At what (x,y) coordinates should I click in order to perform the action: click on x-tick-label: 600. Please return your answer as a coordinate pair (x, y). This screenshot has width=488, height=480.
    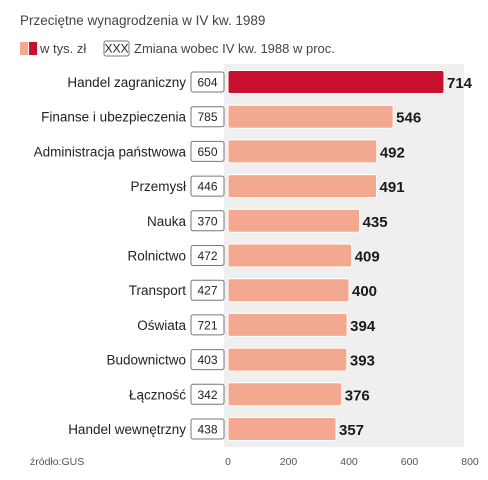
    Looking at the image, I should click on (410, 462).